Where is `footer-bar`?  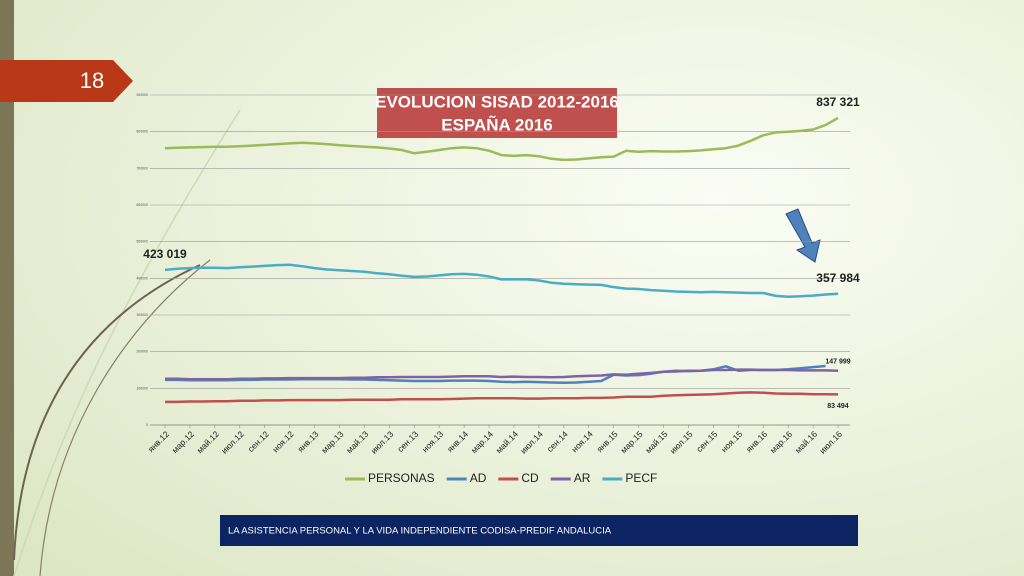 footer-bar is located at coordinates (539, 530).